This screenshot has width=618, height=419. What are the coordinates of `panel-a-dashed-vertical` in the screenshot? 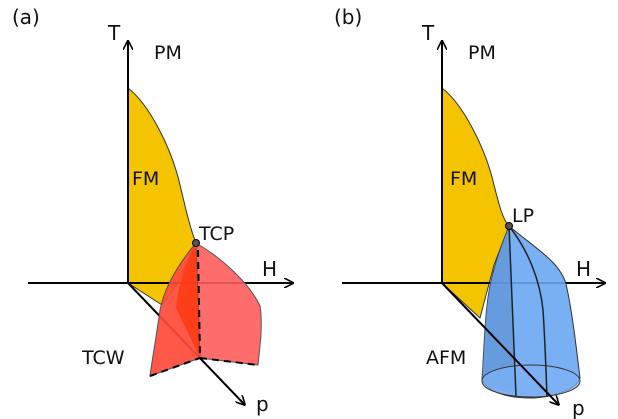 It's located at (199, 304).